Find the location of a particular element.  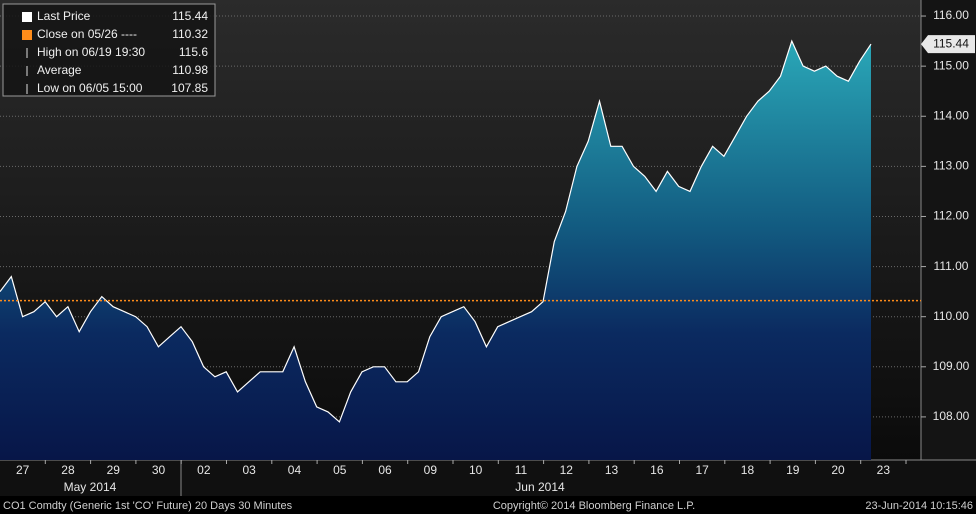

y-tick-label: 114.00 is located at coordinates (951, 115).